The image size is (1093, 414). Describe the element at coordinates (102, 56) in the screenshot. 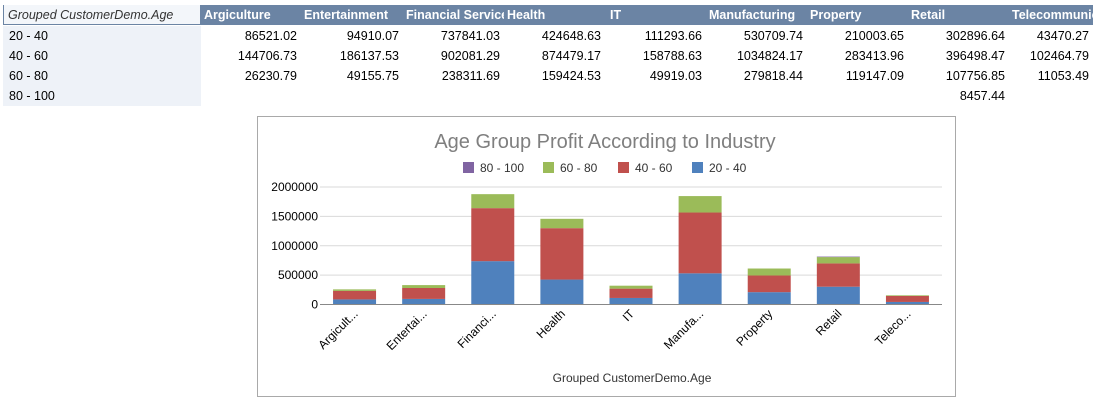

I see `row-label: 40 - 60` at that location.